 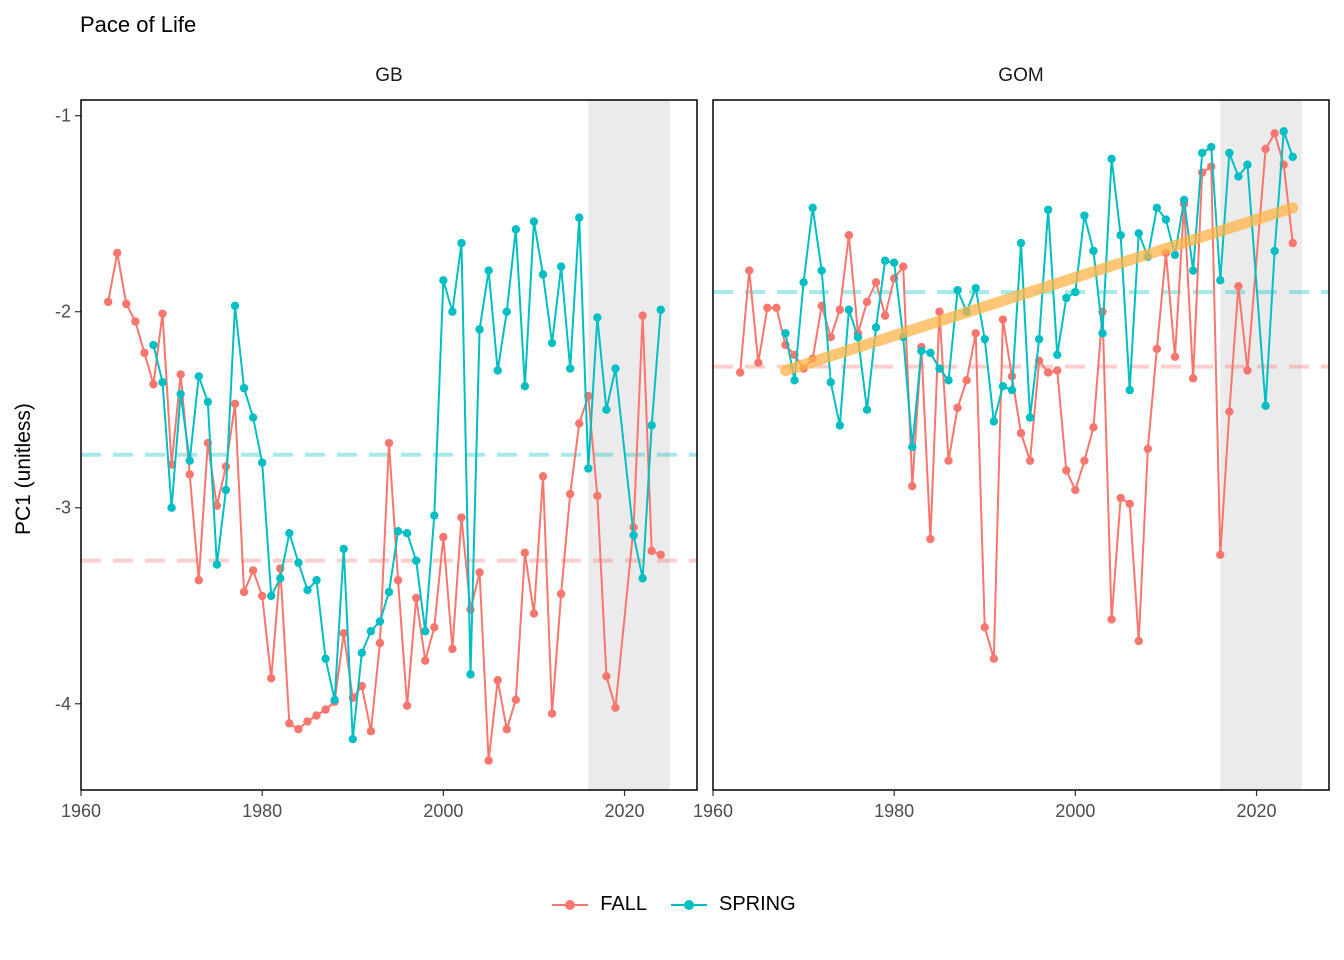 What do you see at coordinates (597, 904) in the screenshot?
I see `legend-item-fall: FALL` at bounding box center [597, 904].